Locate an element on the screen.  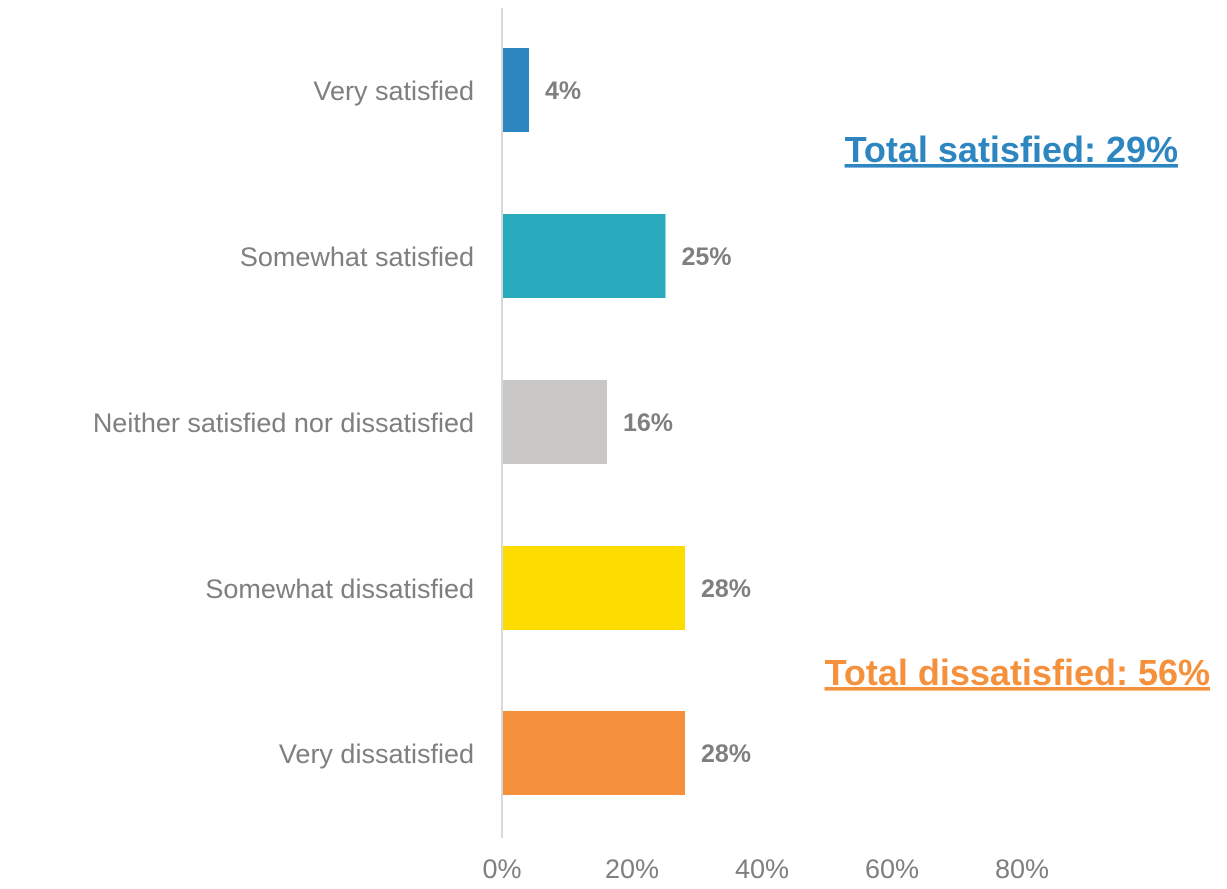
value-label-very-satisfied: 4% is located at coordinates (563, 91).